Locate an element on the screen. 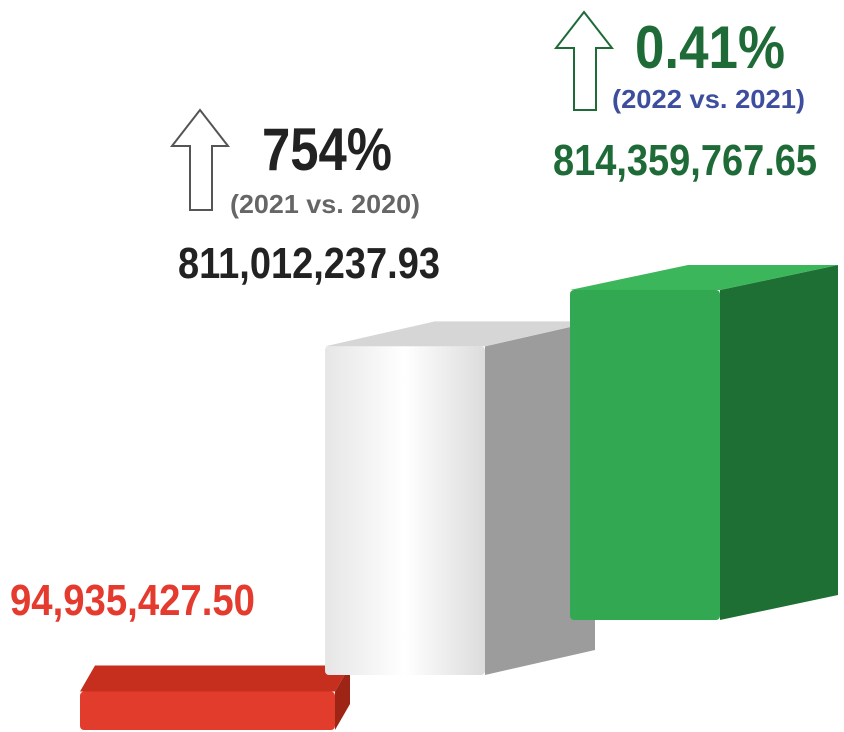 The width and height of the screenshot is (844, 732). change-label: 0.41% is located at coordinates (710, 47).